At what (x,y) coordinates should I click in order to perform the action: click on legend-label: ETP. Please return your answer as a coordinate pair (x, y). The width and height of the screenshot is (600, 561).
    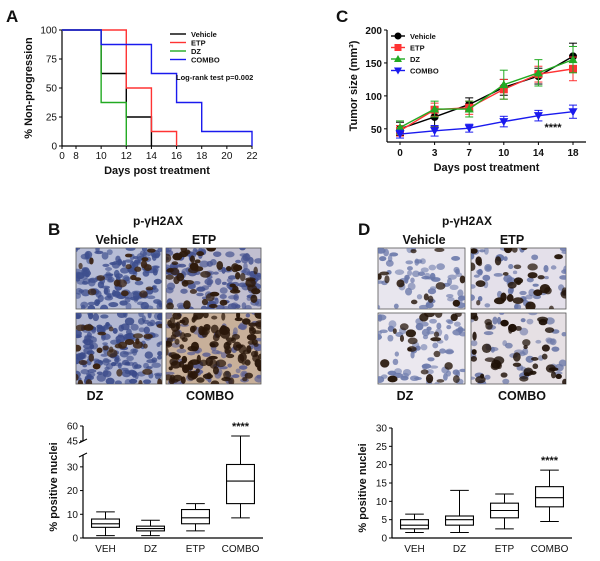
    Looking at the image, I should click on (417, 48).